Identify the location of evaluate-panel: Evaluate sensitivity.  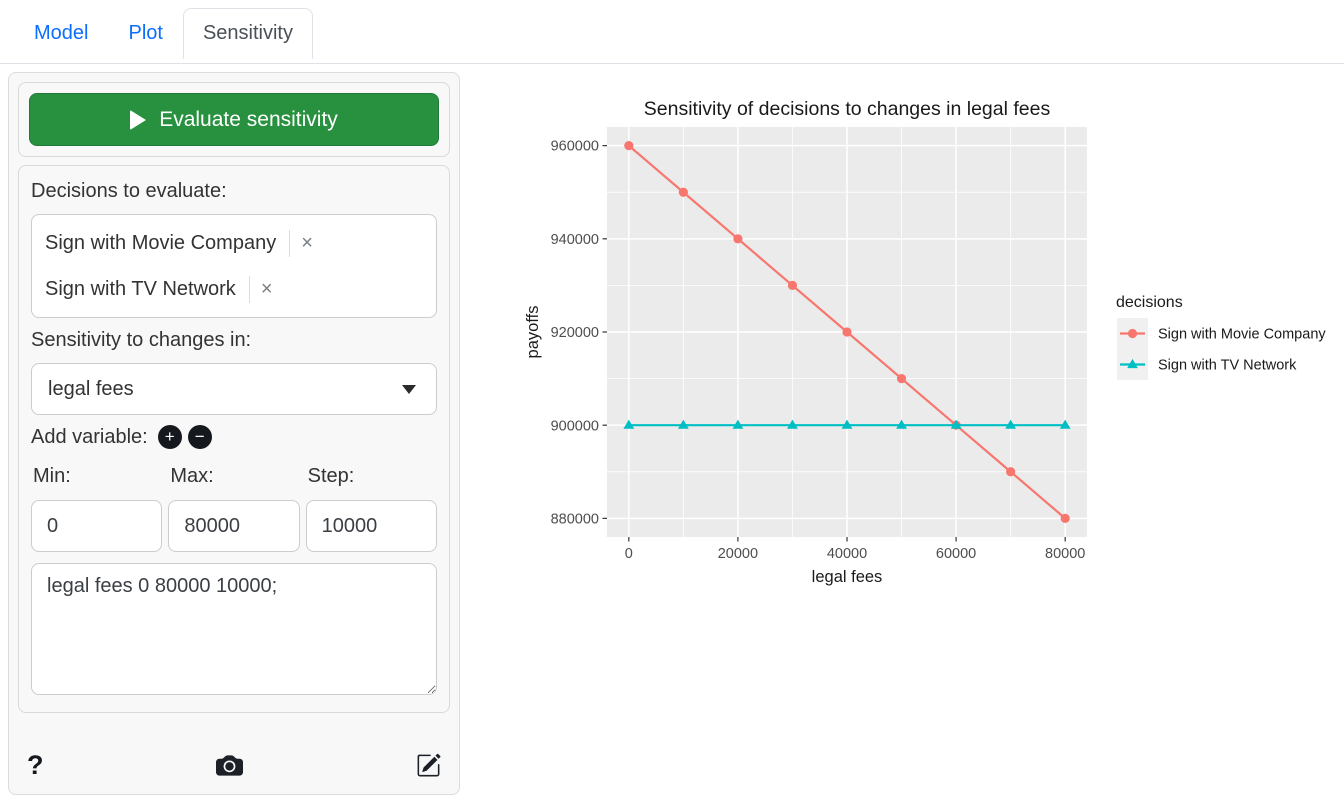
(234, 119).